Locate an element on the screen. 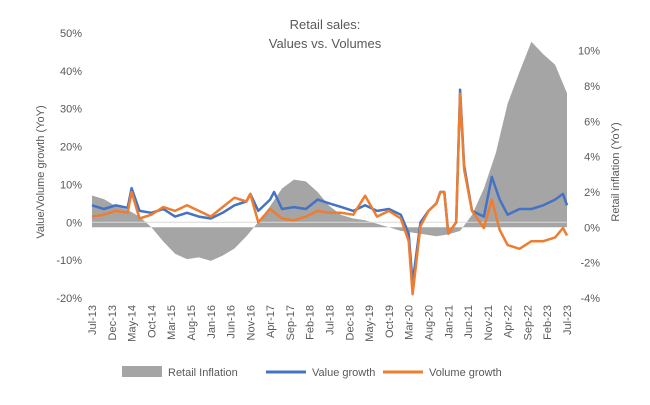 The width and height of the screenshot is (650, 405). chart-subtitle: Values vs. Volumes is located at coordinates (325, 43).